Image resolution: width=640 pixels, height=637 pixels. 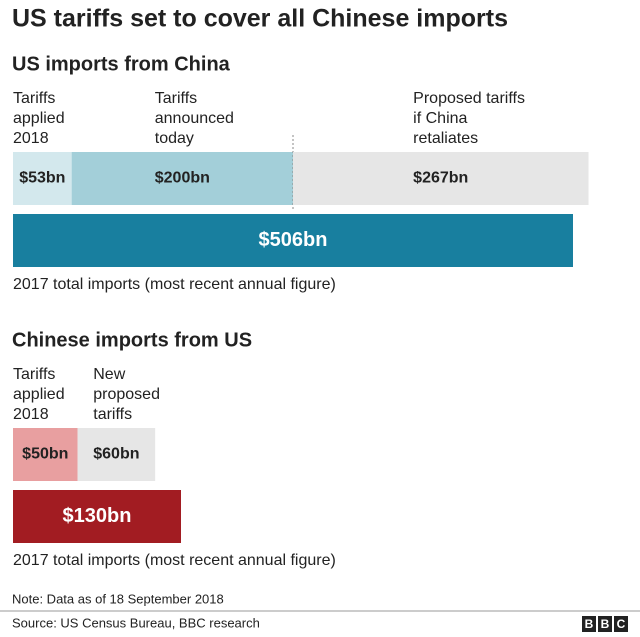 I want to click on chart-title: US imports from China, so click(x=121, y=64).